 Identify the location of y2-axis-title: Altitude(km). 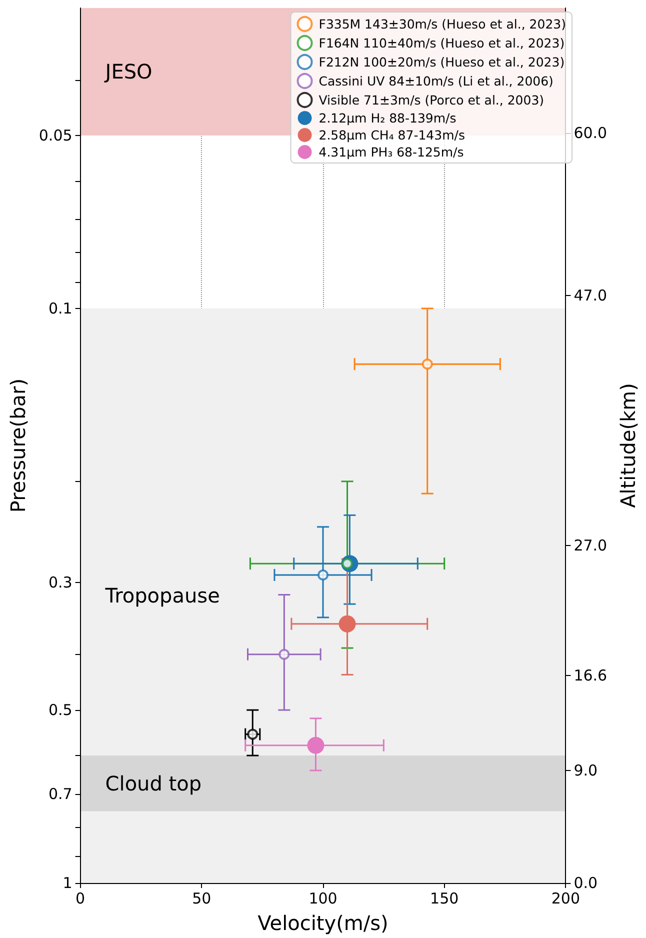
(628, 445).